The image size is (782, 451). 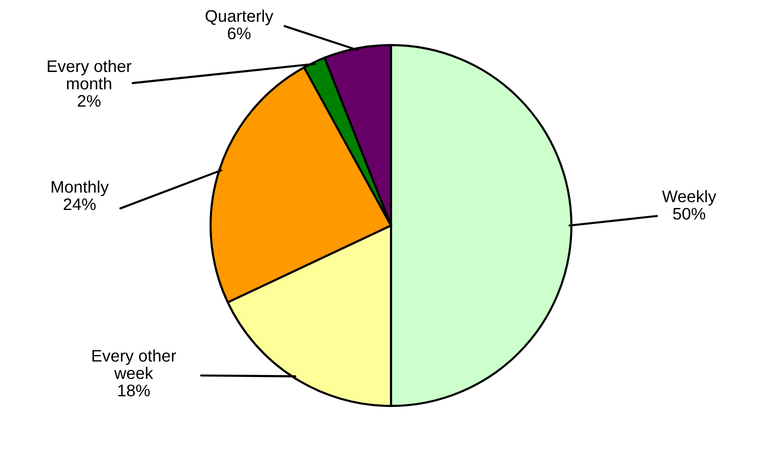 What do you see at coordinates (134, 364) in the screenshot?
I see `slice-label: Every other week` at bounding box center [134, 364].